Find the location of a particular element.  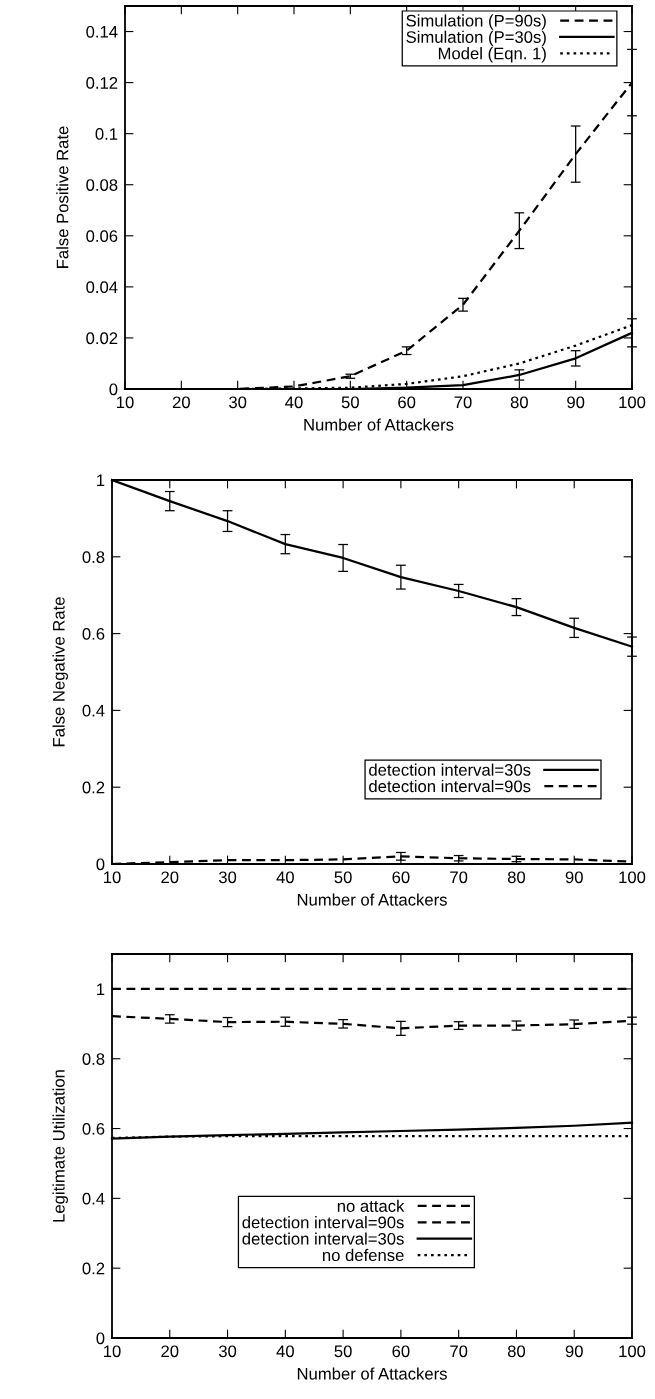

legend-label: Simulation (P=30s) is located at coordinates (476, 38).